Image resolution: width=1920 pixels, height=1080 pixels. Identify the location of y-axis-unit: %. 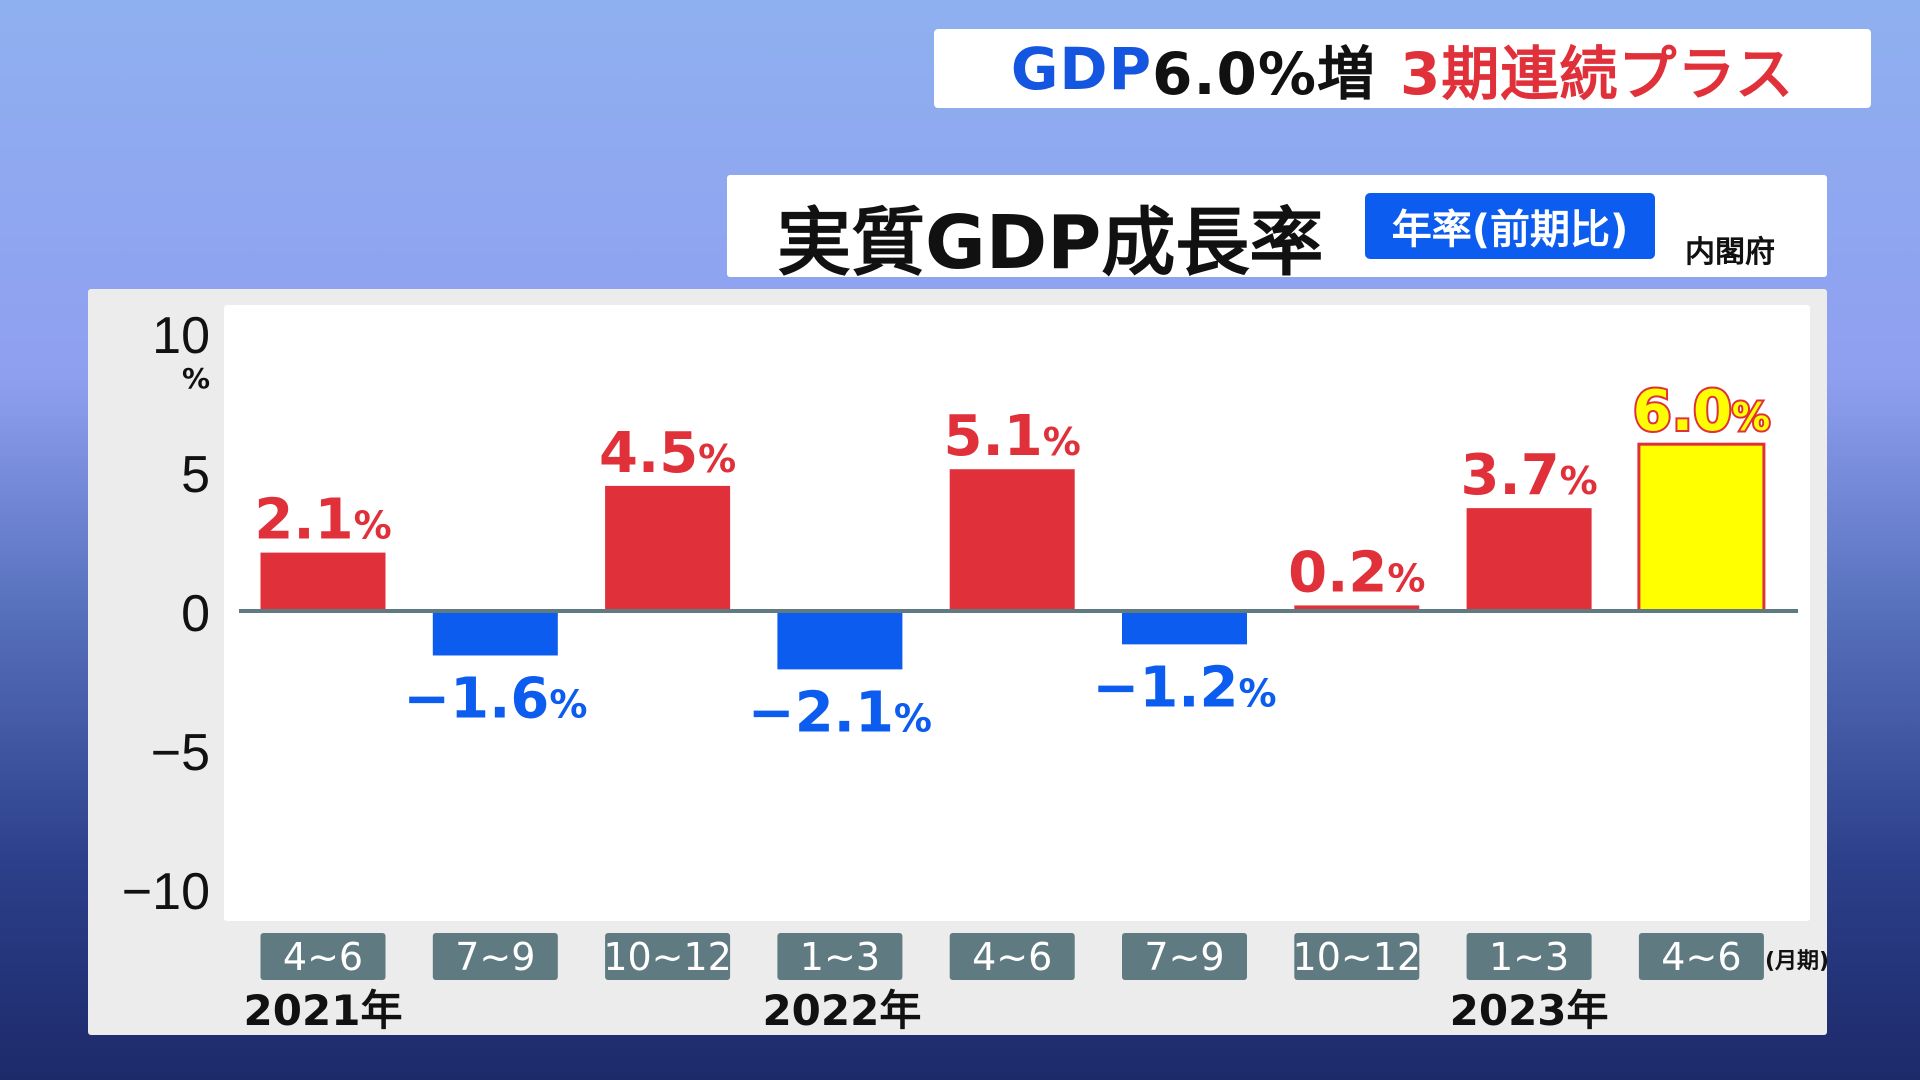
(196, 378).